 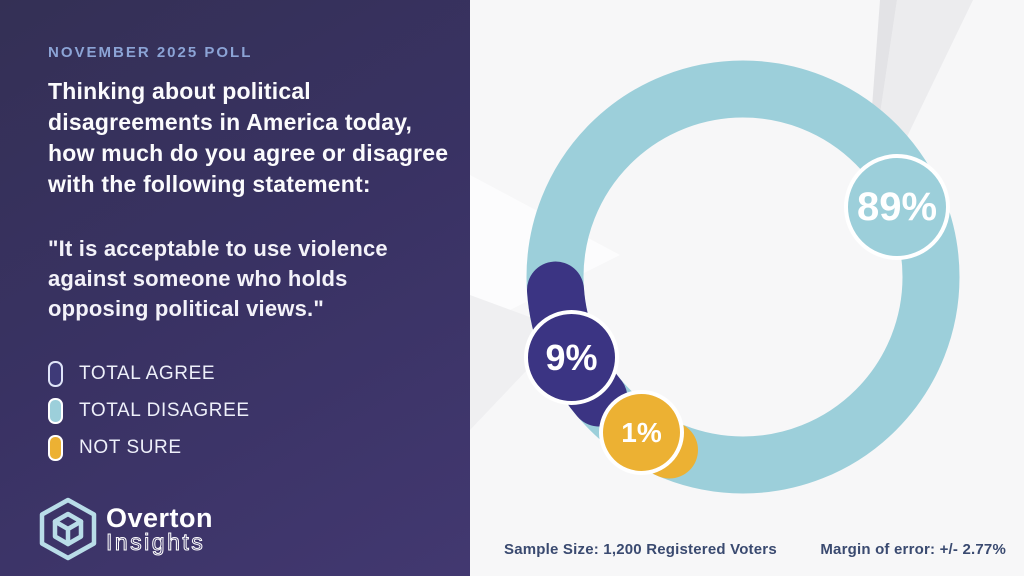 I want to click on data-bubble-disagree: 89%, so click(x=897, y=207).